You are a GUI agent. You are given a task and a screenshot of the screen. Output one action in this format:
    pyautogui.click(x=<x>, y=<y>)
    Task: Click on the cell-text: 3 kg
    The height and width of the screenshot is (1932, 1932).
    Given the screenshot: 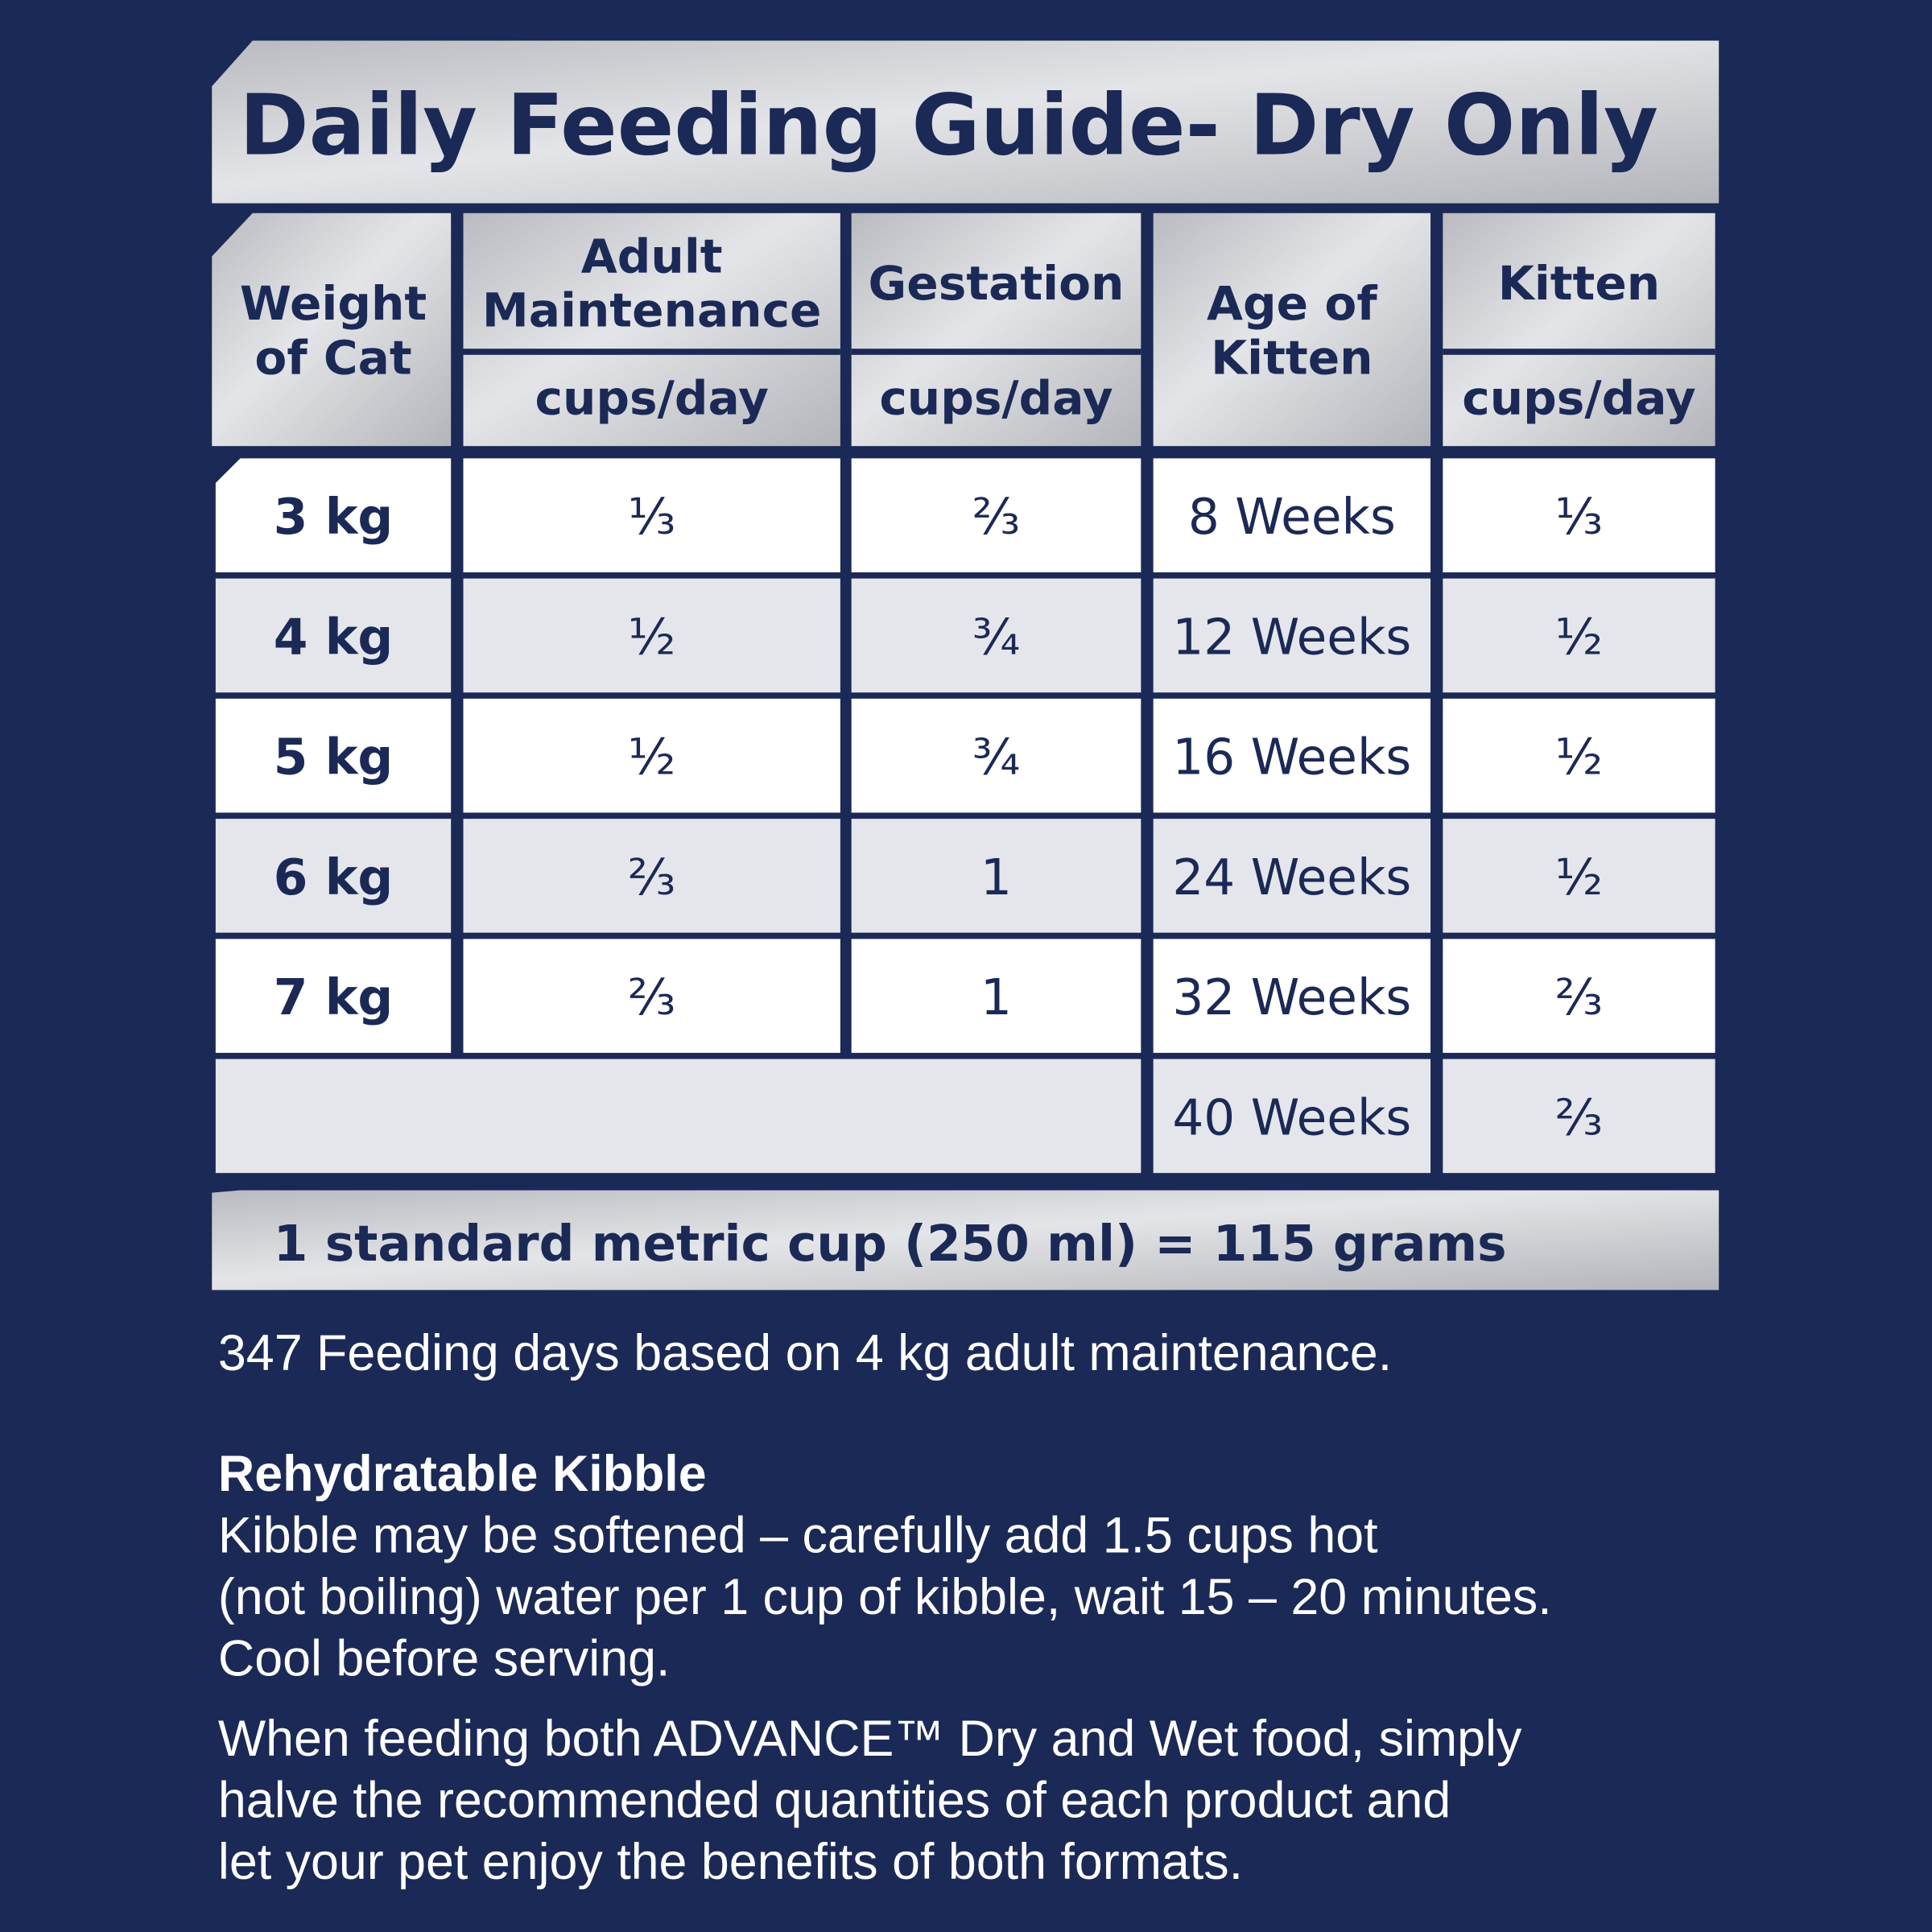 What is the action you would take?
    pyautogui.click(x=333, y=517)
    